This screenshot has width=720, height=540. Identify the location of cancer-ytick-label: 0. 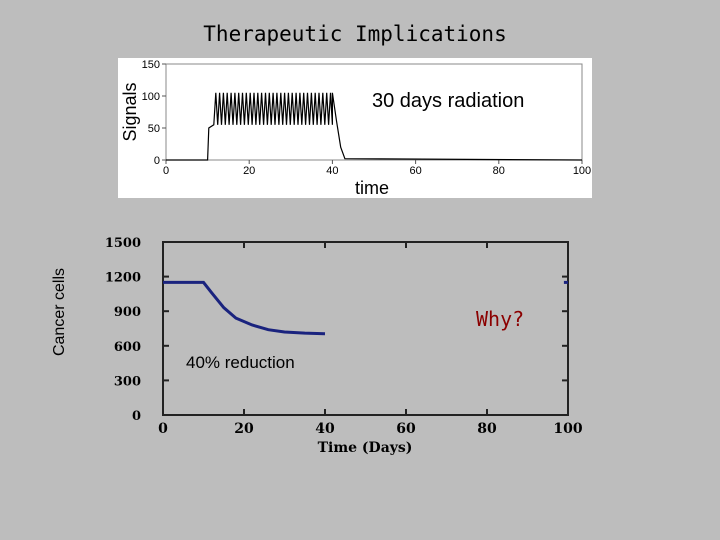
(136, 416).